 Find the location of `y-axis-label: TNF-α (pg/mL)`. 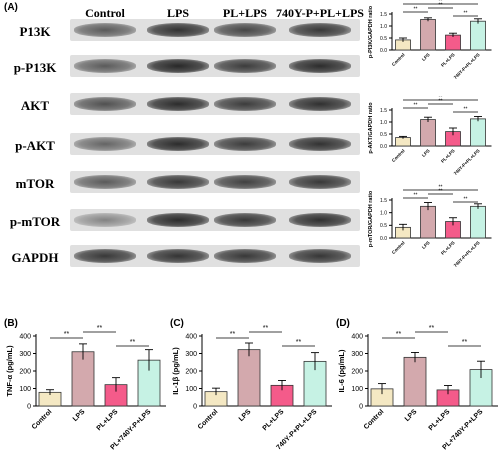

y-axis-label: TNF-α (pg/mL) is located at coordinates (9, 371).